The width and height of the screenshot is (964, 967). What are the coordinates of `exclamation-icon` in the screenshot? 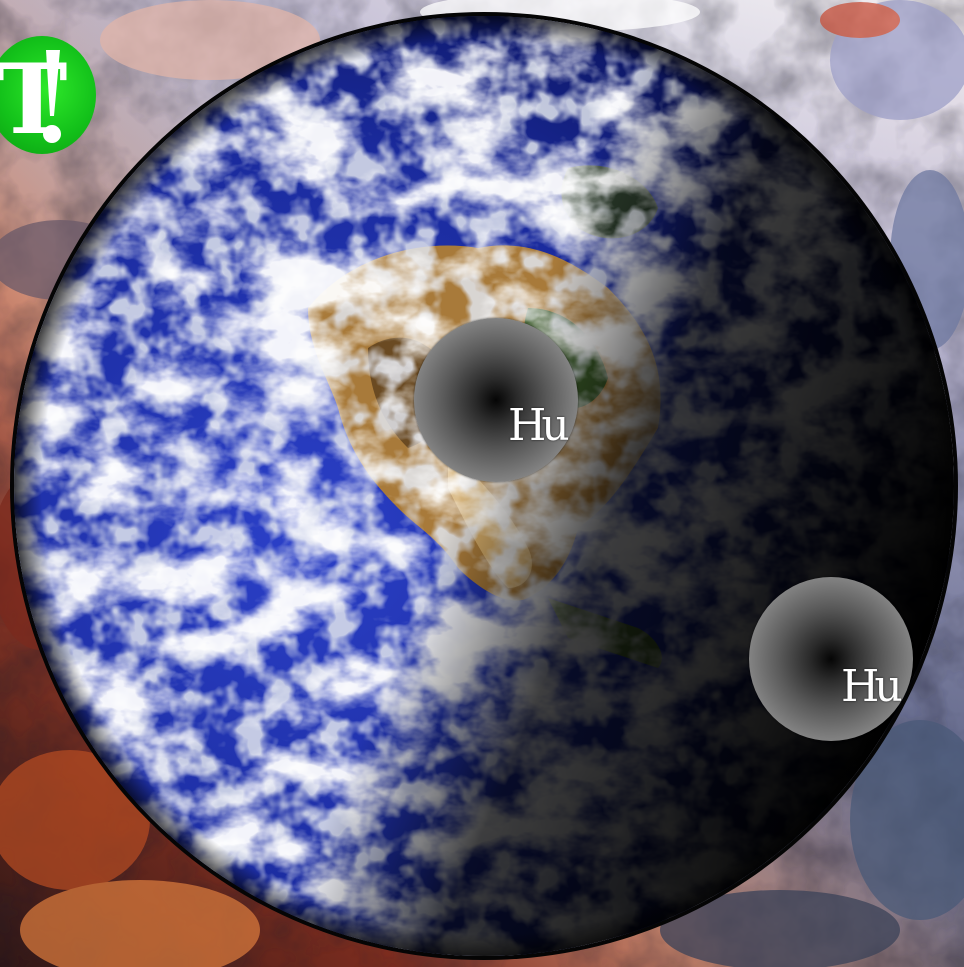 It's located at (52, 96).